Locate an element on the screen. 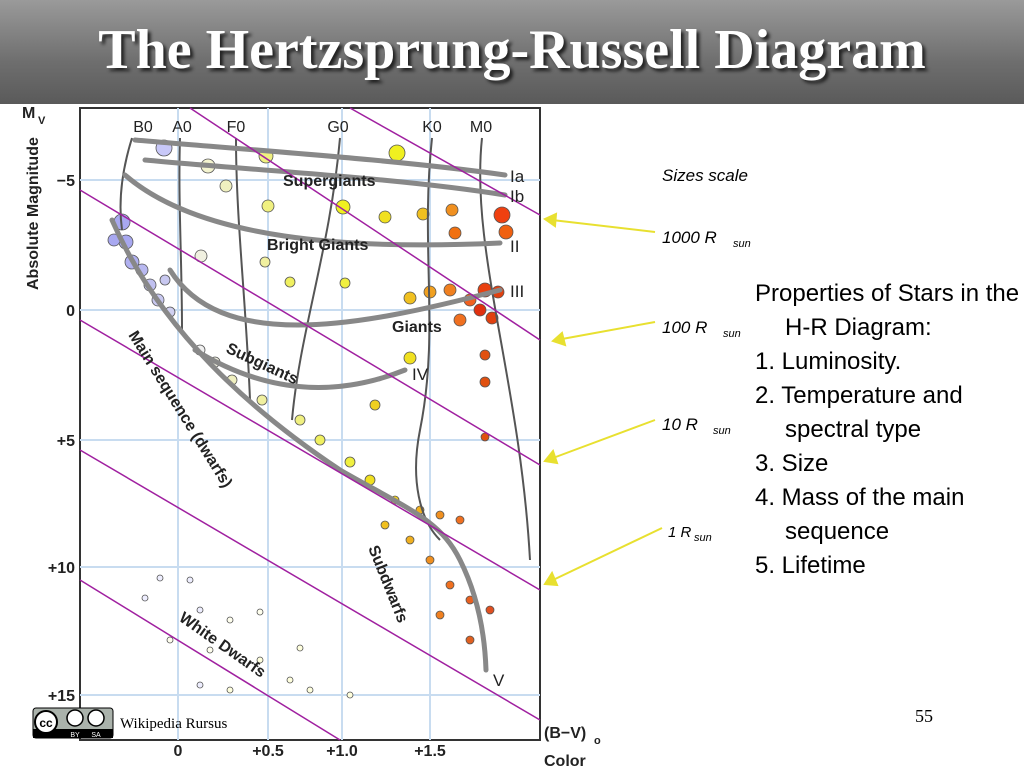 The height and width of the screenshot is (768, 1024). x-tick-label: +1.5 is located at coordinates (430, 751).